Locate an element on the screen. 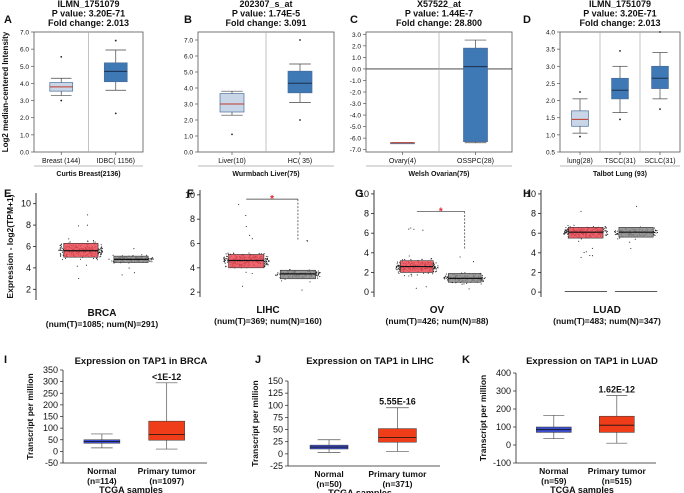 This screenshot has height=493, width=684. panel-k-ylabel: Transcript per million is located at coordinates (483, 418).